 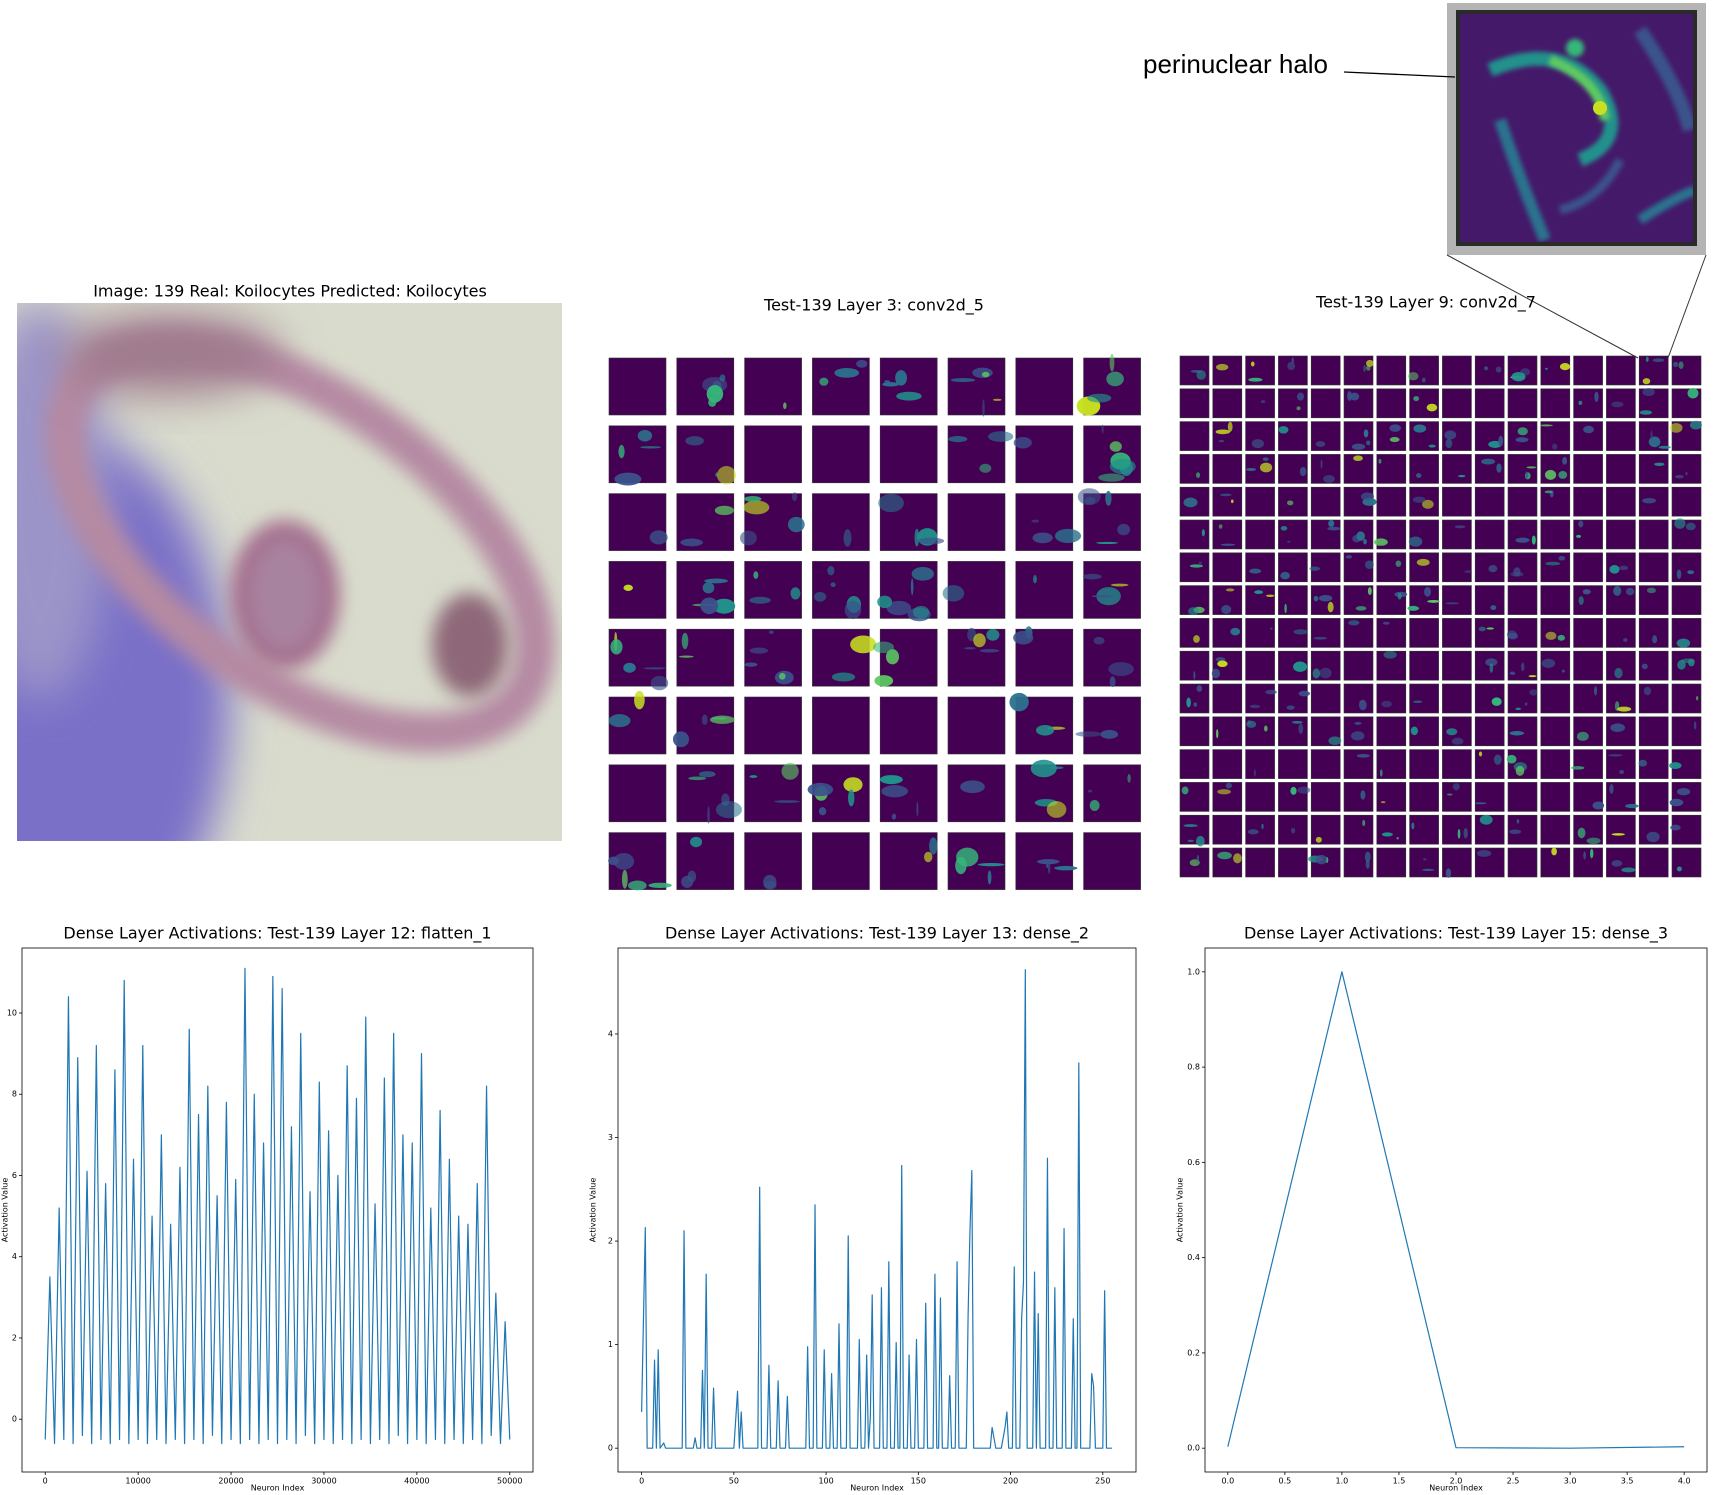 I want to click on x-tick-label: 3.0, so click(x=1570, y=1481).